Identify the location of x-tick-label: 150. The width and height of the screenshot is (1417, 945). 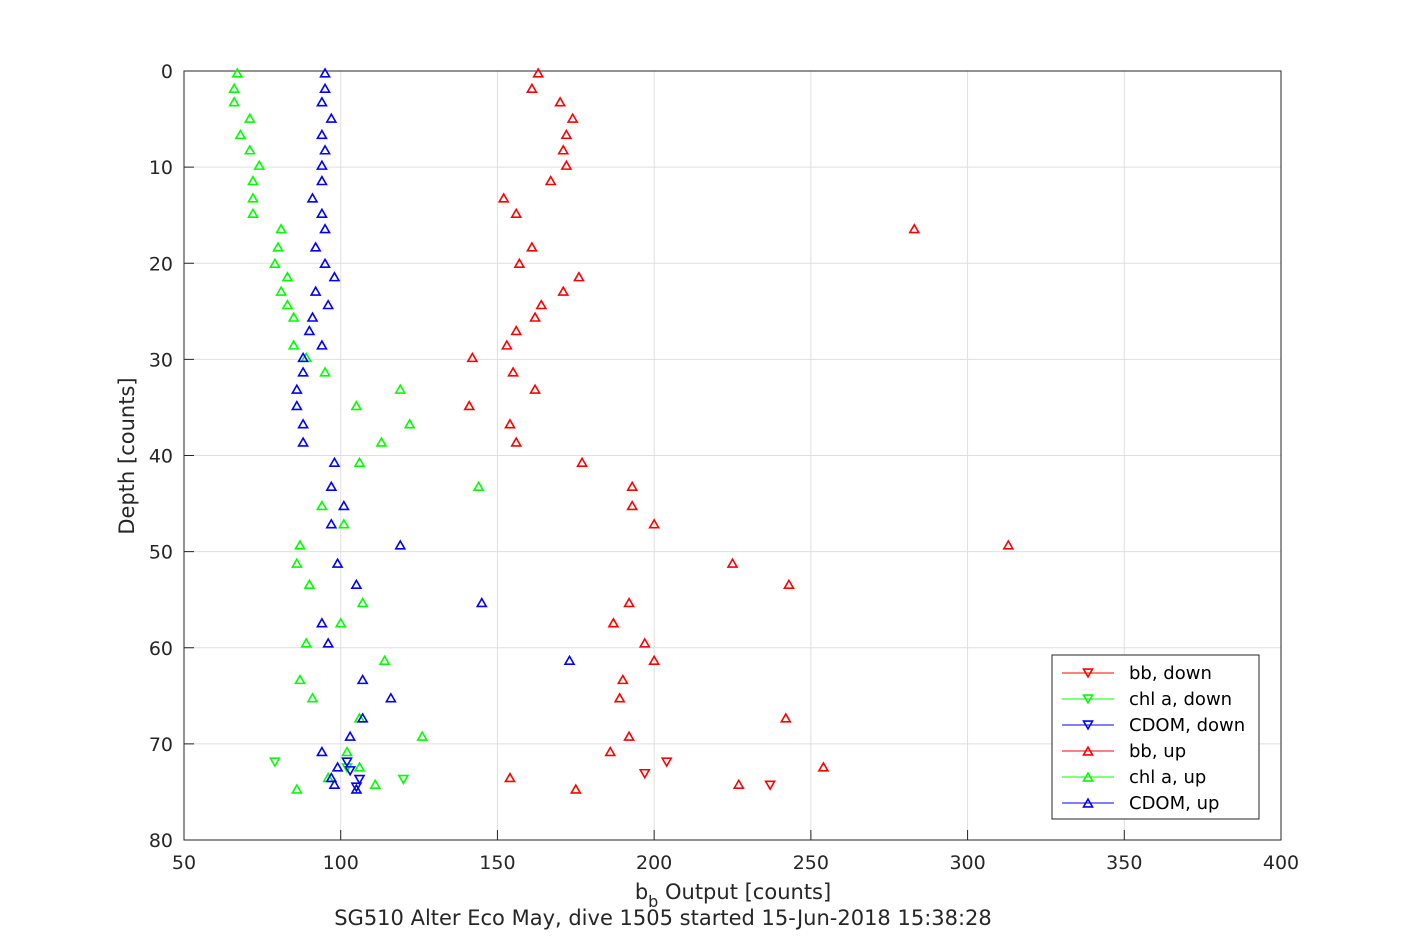
(497, 863).